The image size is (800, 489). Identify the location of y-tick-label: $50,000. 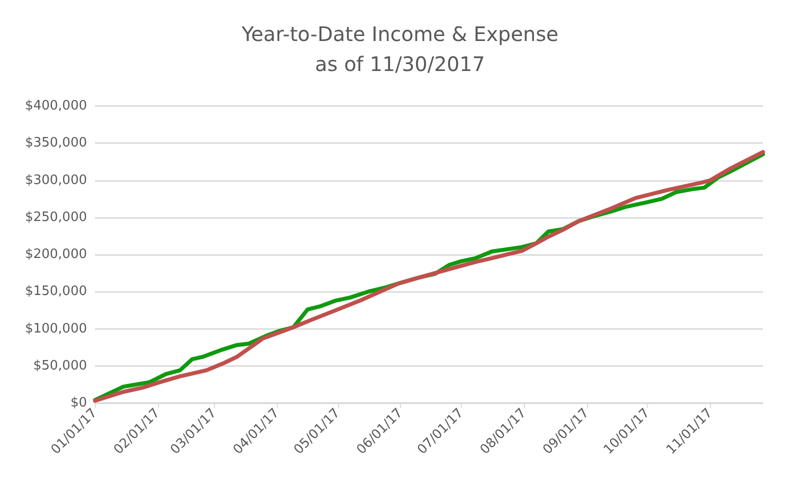
(60, 366).